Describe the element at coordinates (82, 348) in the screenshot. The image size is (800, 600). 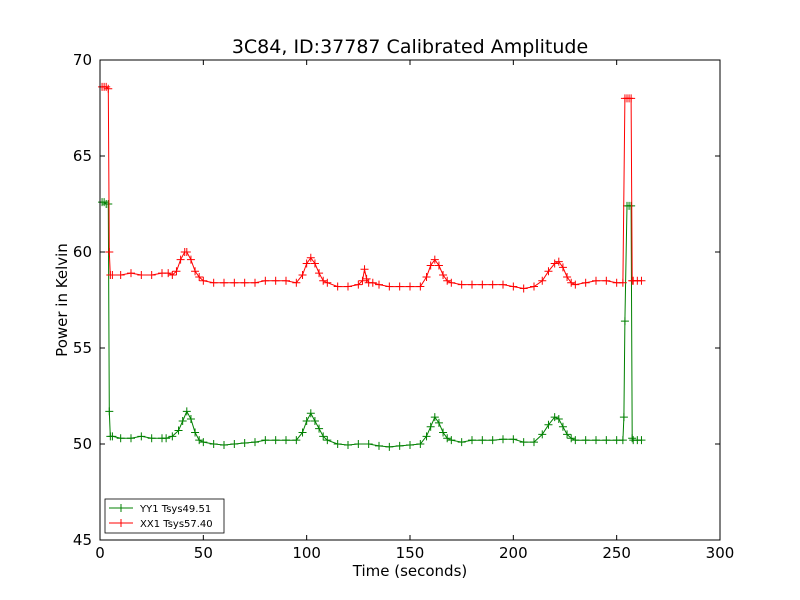
I see `y-tick-label: 55` at that location.